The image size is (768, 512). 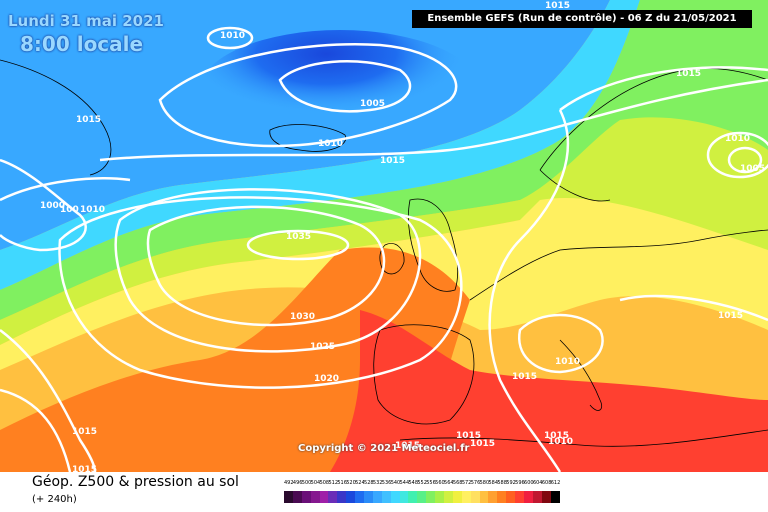 What do you see at coordinates (457, 483) in the screenshot?
I see `legend-label: 568` at bounding box center [457, 483].